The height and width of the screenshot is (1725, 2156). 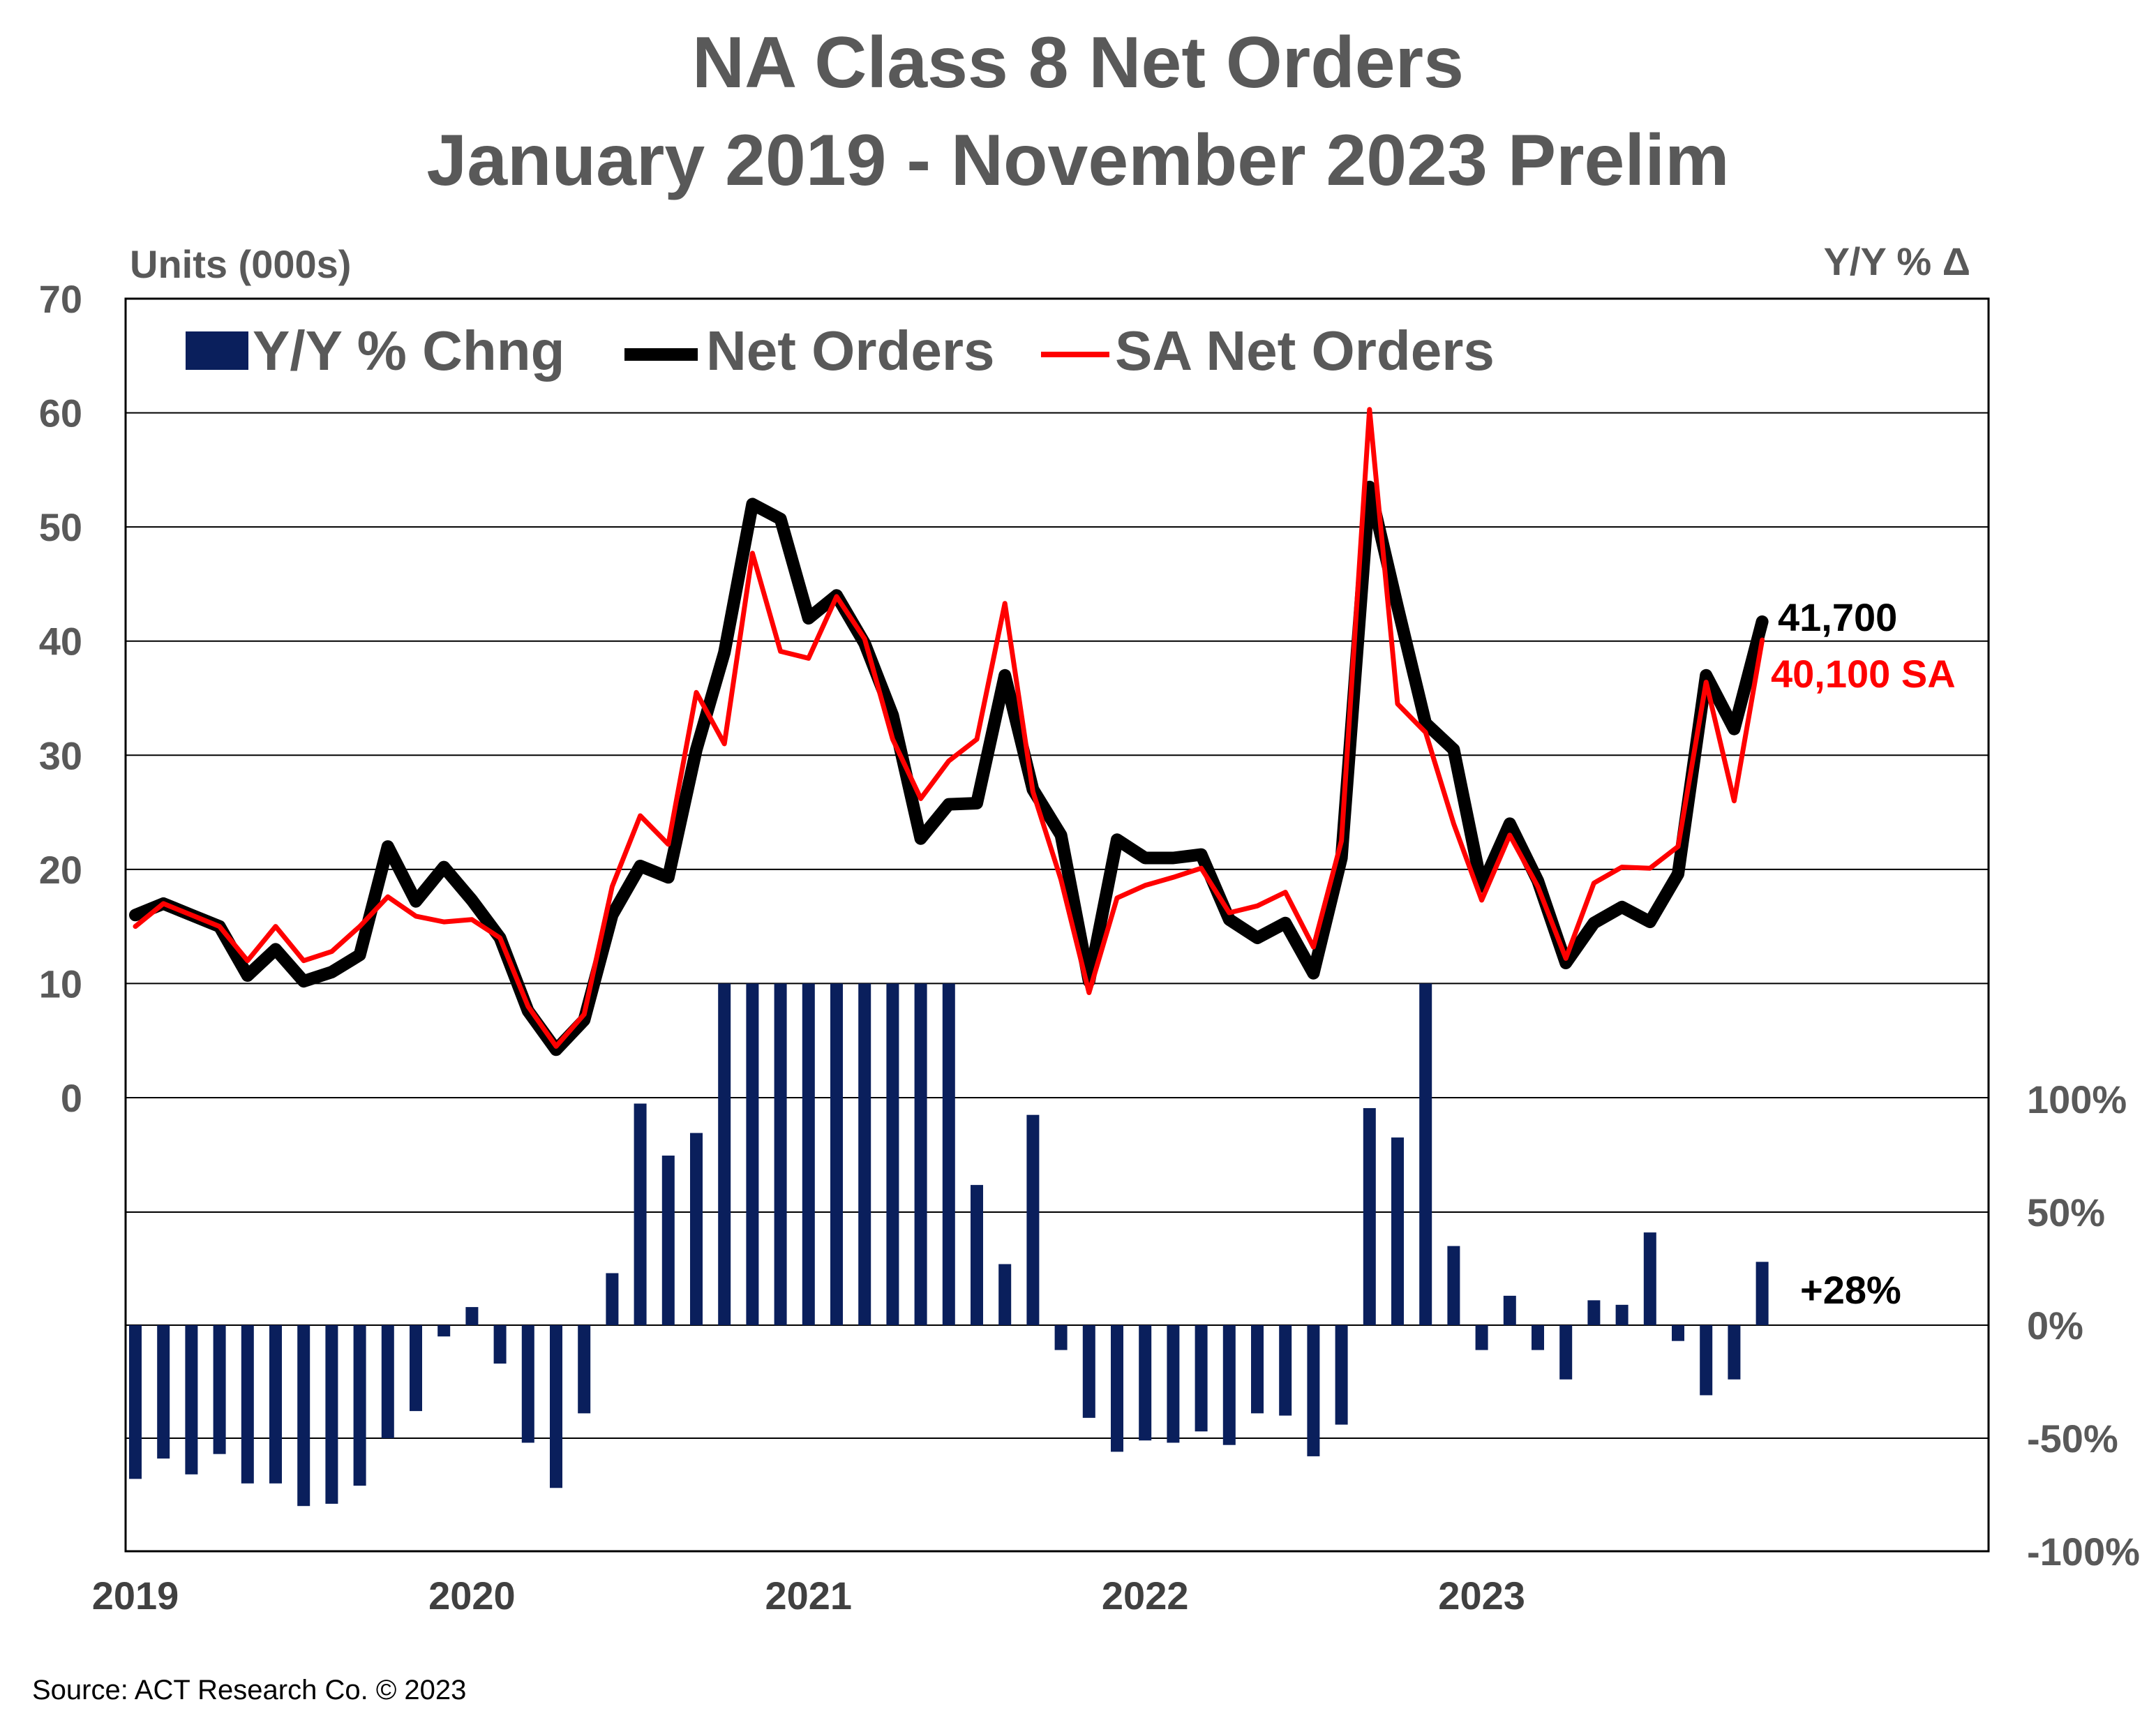 I want to click on left-tick-label: 50, so click(x=60, y=527).